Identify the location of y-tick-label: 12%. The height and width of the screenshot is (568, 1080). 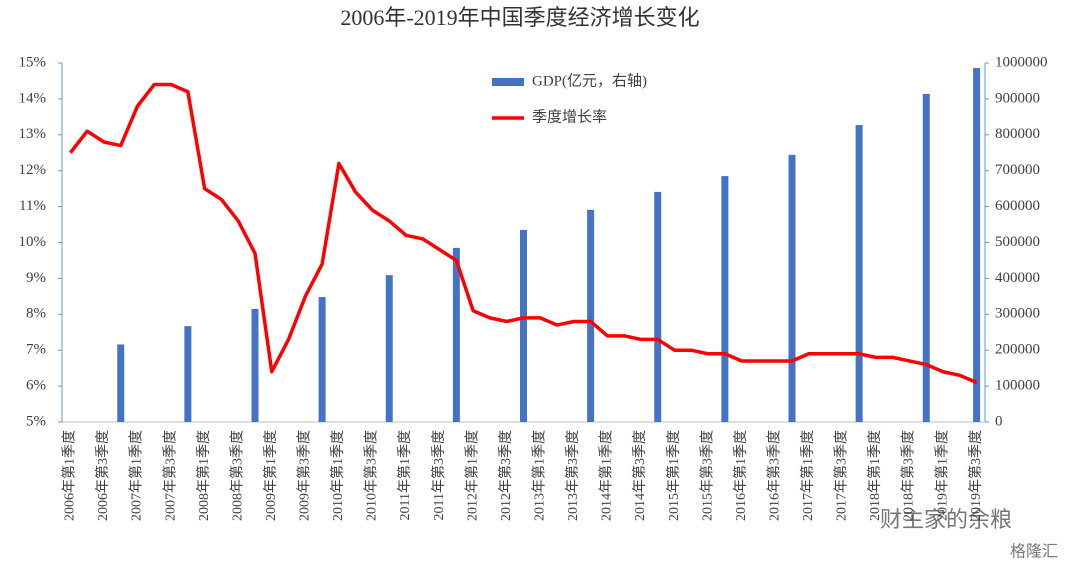
(33, 170).